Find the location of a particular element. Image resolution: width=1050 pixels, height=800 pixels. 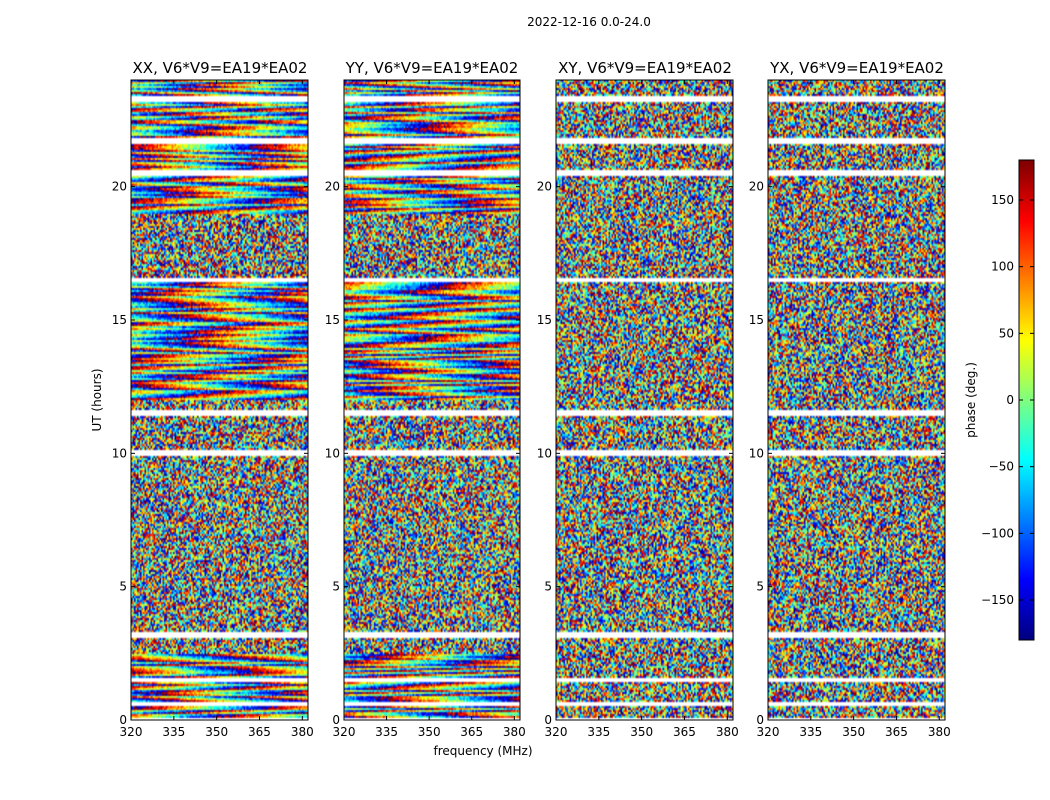

x-tick-label-xy: 365 is located at coordinates (684, 732).